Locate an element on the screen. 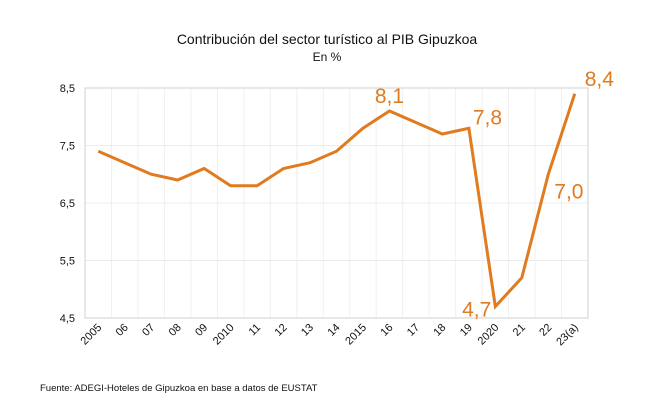 The image size is (654, 411). x-tick-label: 09 is located at coordinates (201, 330).